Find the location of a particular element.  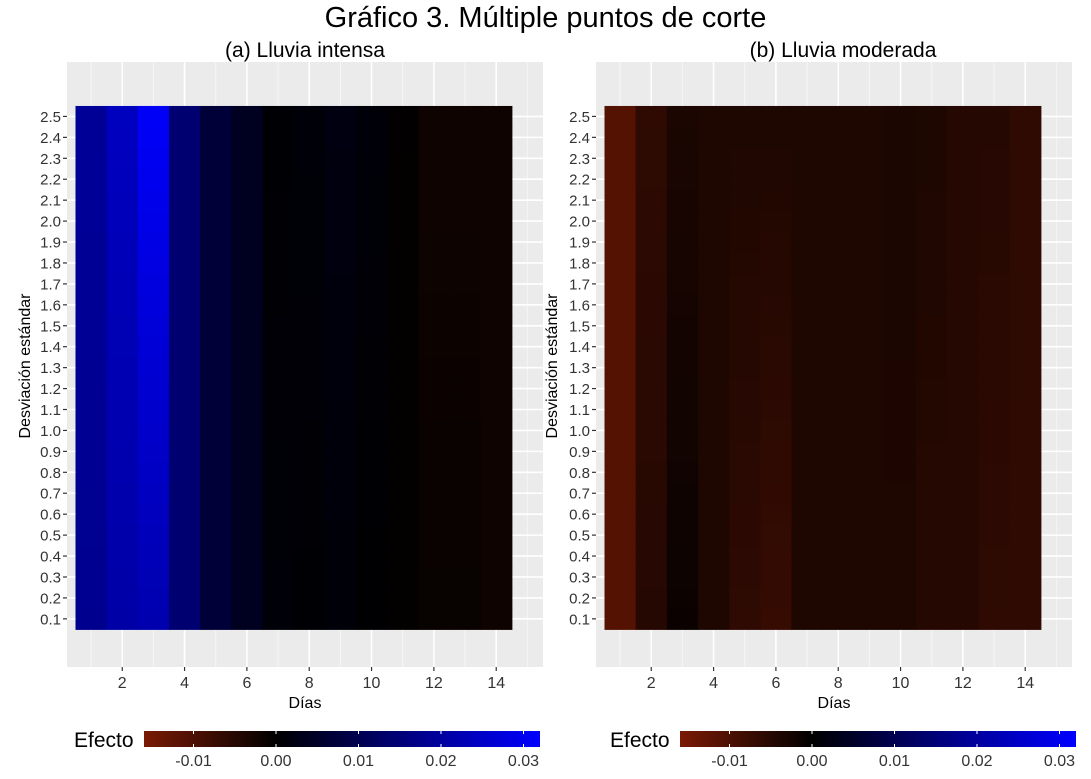

y-tick-label: 1.7 is located at coordinates (579, 284).